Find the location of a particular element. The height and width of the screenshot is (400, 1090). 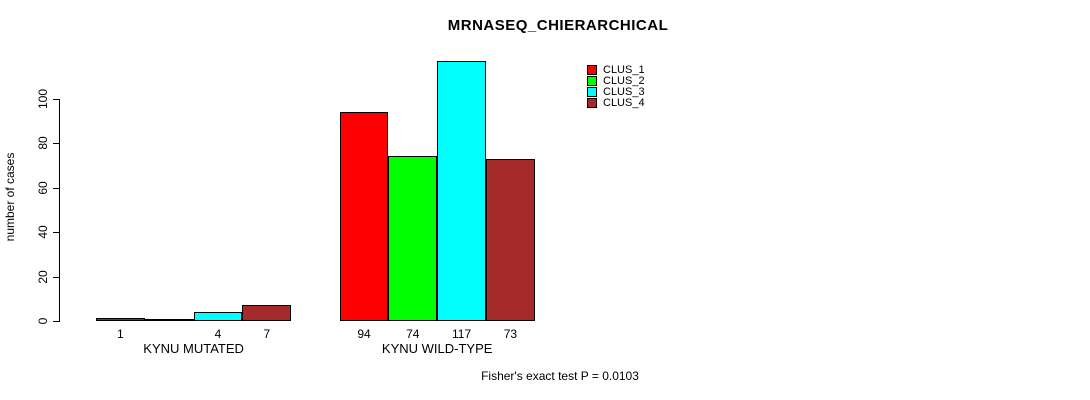

bar-clus-4-kynu-mutated is located at coordinates (267, 313).